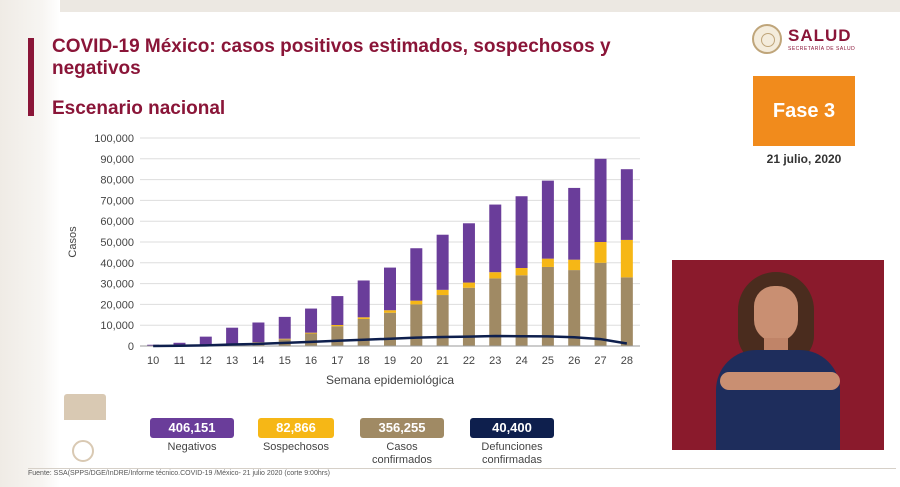 Image resolution: width=900 pixels, height=487 pixels. I want to click on legend-confirmados: 356,255 Casos confirmados, so click(402, 442).